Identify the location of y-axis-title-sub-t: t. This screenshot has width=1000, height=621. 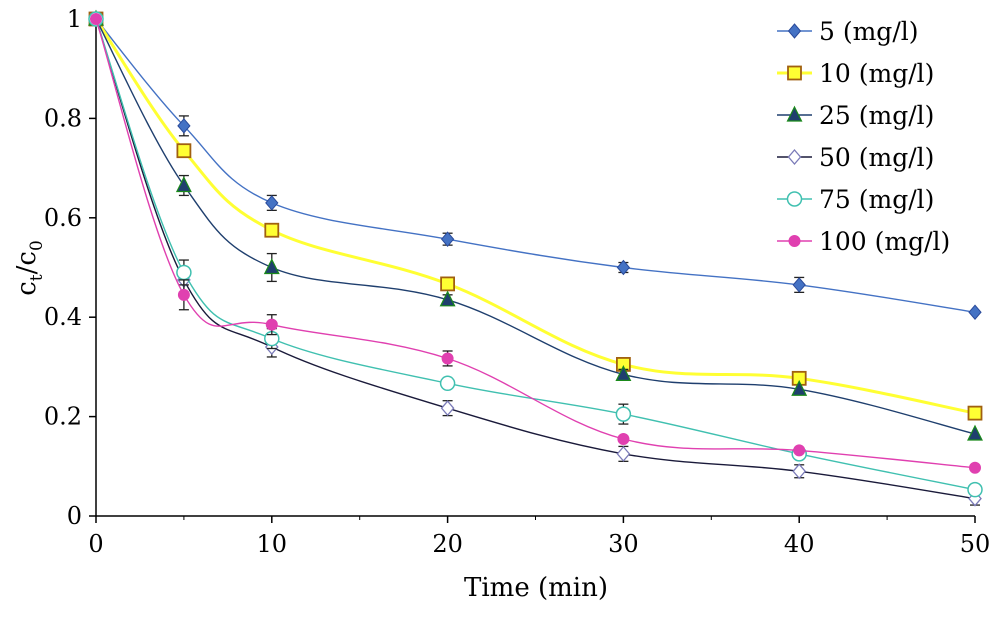
(37, 277).